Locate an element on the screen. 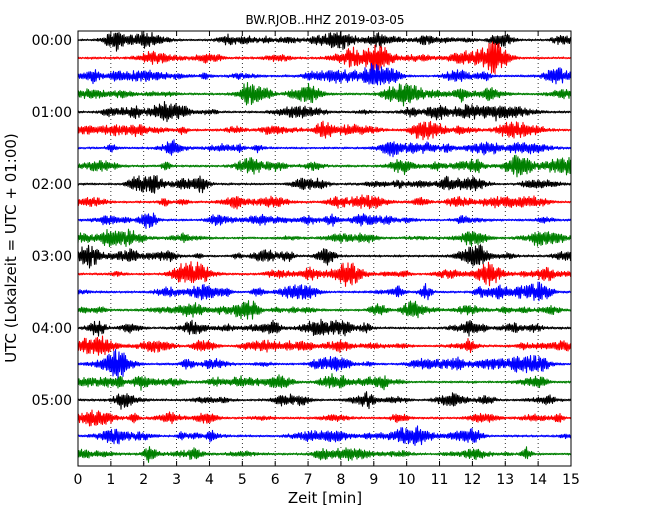 This screenshot has width=650, height=520. y-tick-label: 01:00 is located at coordinates (52, 113).